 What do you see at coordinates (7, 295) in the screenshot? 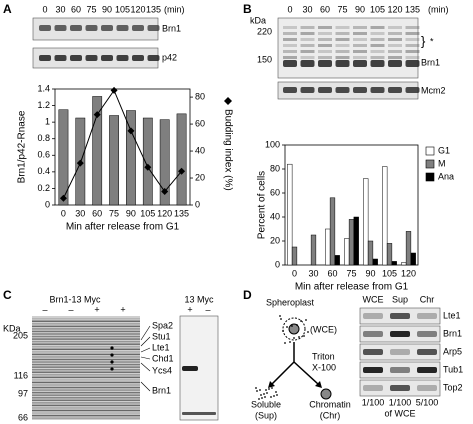
I see `panel-label: C` at bounding box center [7, 295].